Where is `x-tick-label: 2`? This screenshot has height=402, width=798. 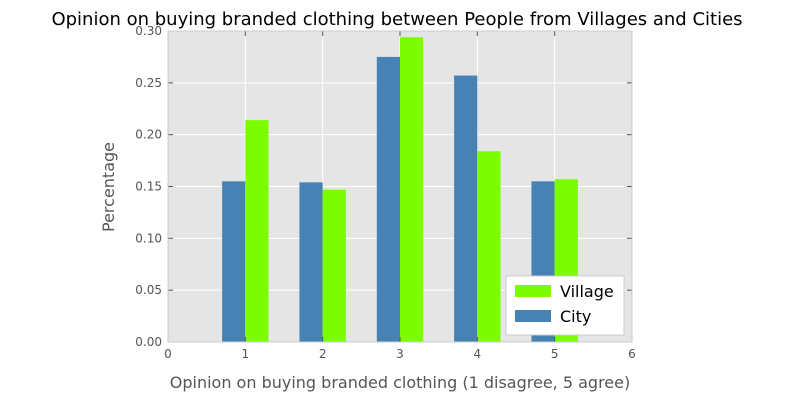 x-tick-label: 2 is located at coordinates (323, 354).